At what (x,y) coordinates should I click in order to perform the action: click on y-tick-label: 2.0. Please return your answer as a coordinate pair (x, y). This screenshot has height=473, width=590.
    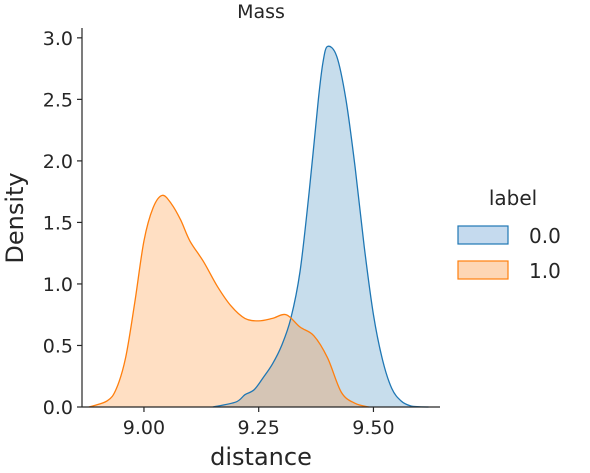
    Looking at the image, I should click on (58, 162).